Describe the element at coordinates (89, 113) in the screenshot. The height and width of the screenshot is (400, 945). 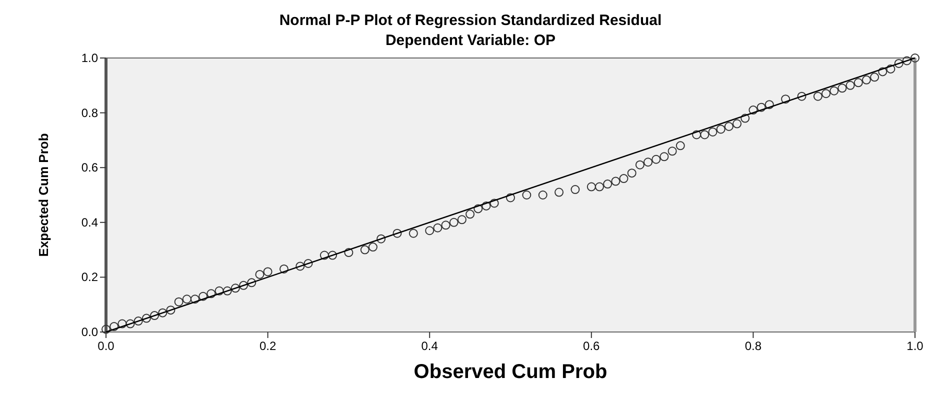
I see `y-tick-label: 0.8` at that location.